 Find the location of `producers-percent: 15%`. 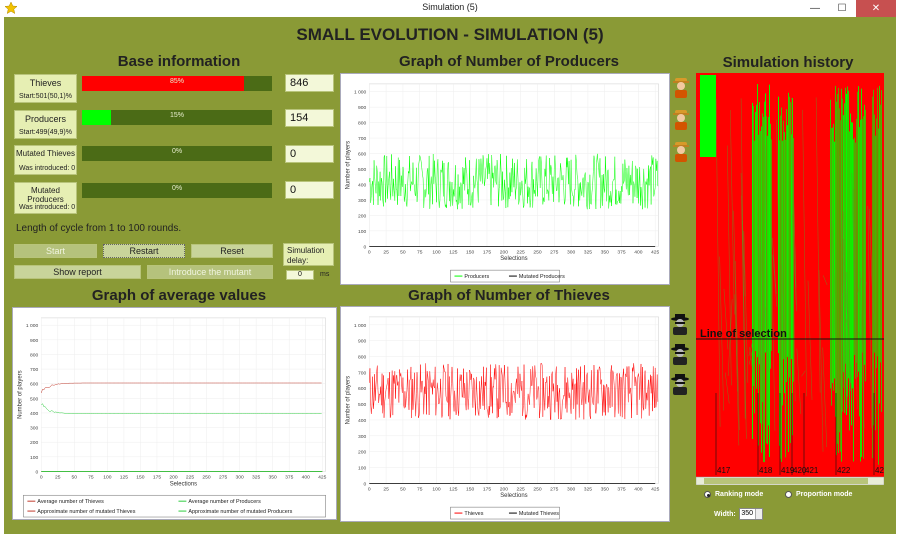

producers-percent: 15% is located at coordinates (176, 115).